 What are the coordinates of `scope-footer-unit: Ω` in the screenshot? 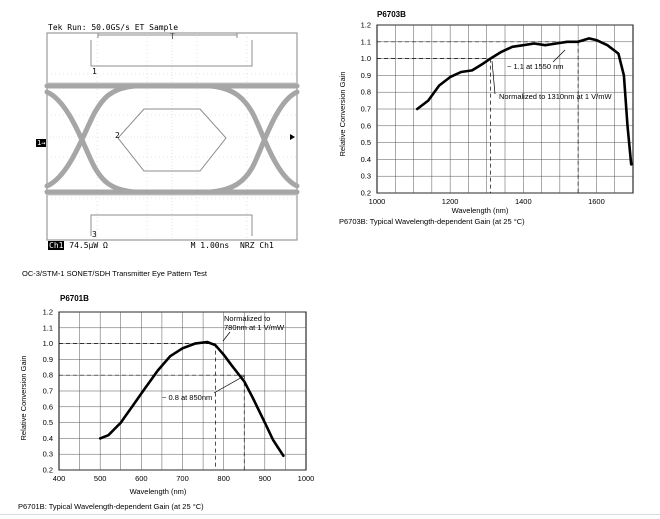 It's located at (105, 245).